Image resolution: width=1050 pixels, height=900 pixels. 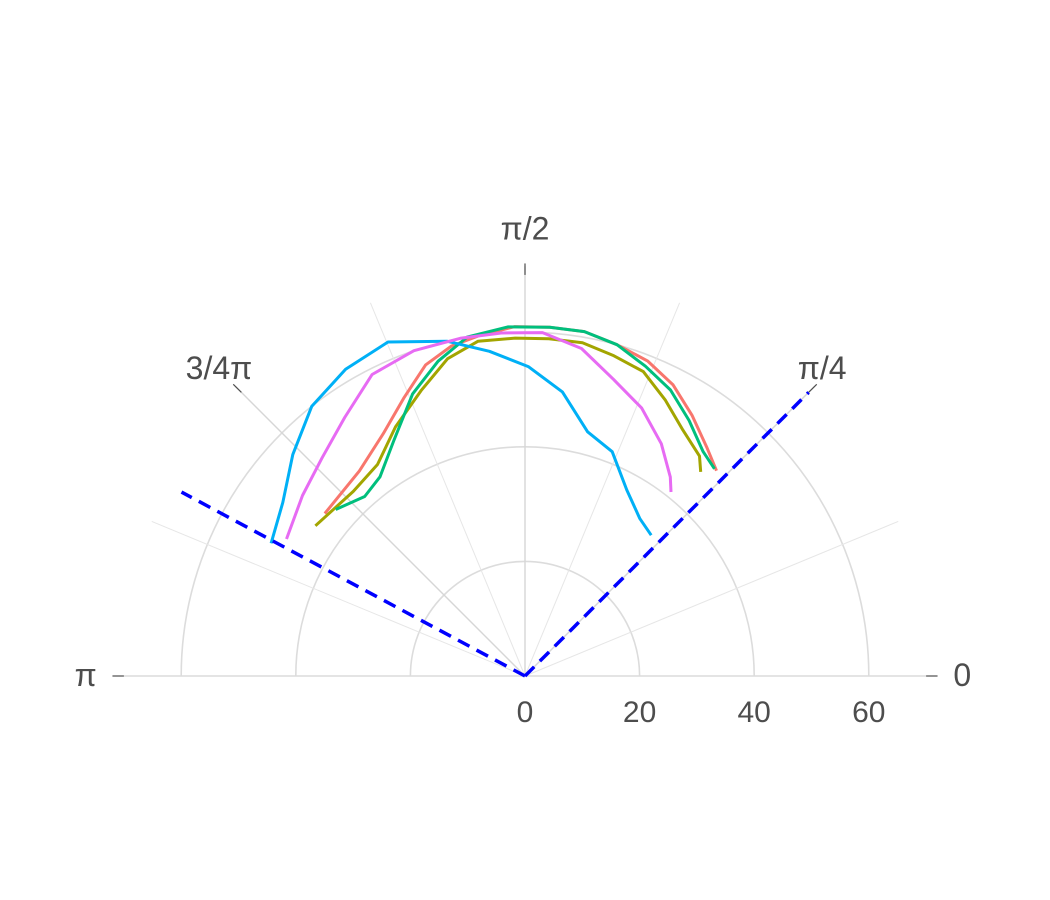 I want to click on r-tick-label: 20, so click(x=639, y=712).